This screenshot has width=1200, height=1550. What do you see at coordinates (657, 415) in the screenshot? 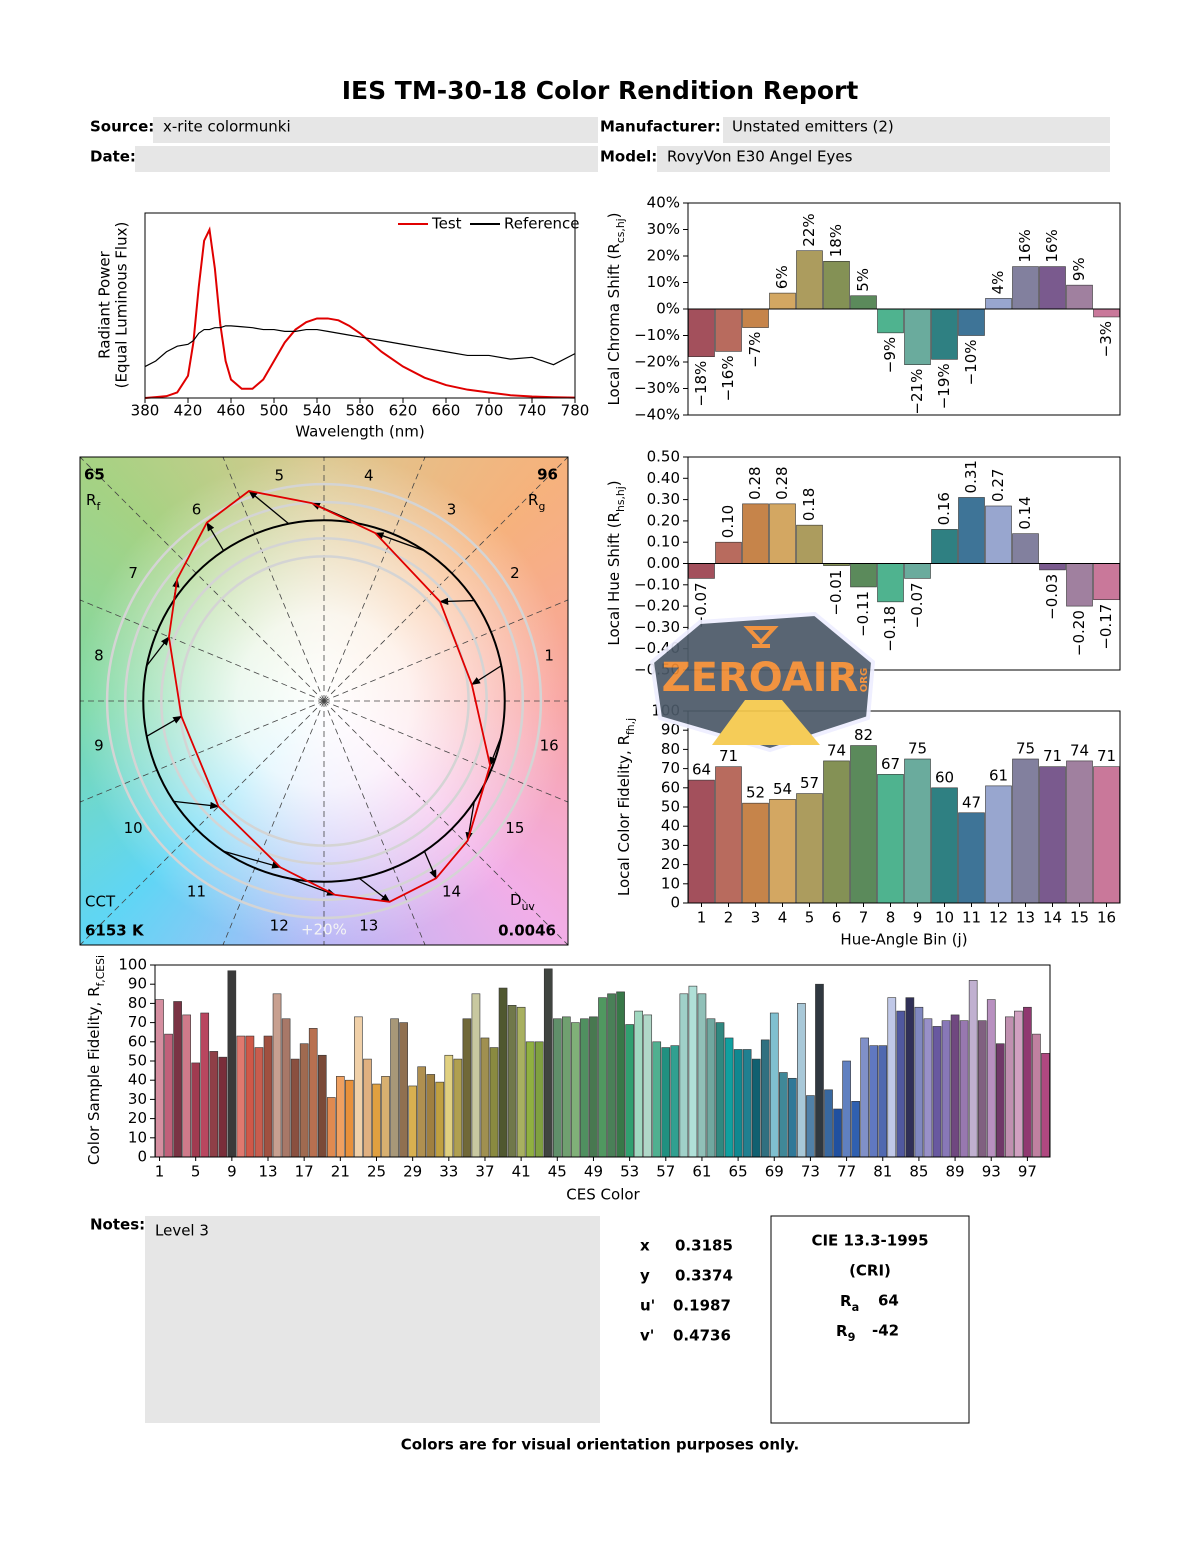
I see `y-tick-label: −40%` at bounding box center [657, 415].